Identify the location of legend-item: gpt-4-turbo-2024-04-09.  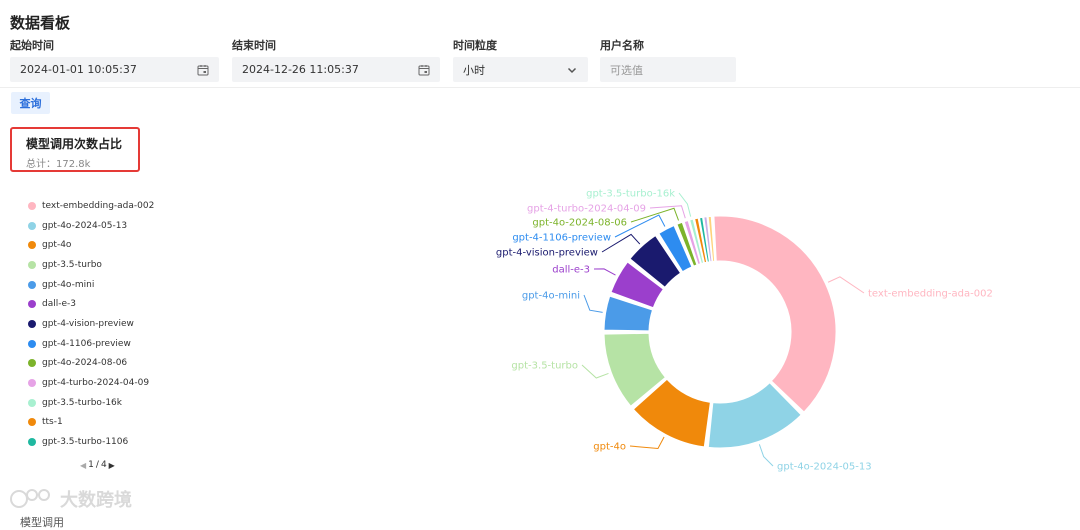
(91, 383).